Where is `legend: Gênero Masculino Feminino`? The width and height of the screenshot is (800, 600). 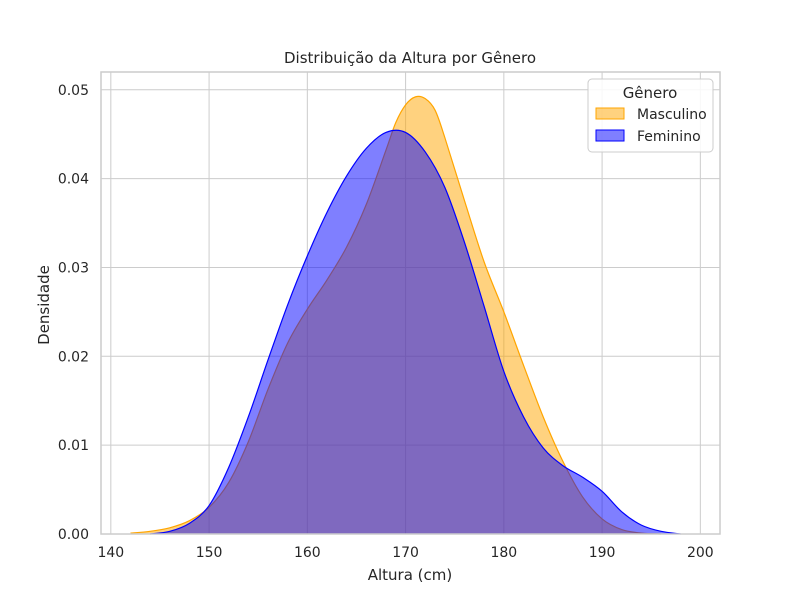 legend: Gênero Masculino Feminino is located at coordinates (650, 115).